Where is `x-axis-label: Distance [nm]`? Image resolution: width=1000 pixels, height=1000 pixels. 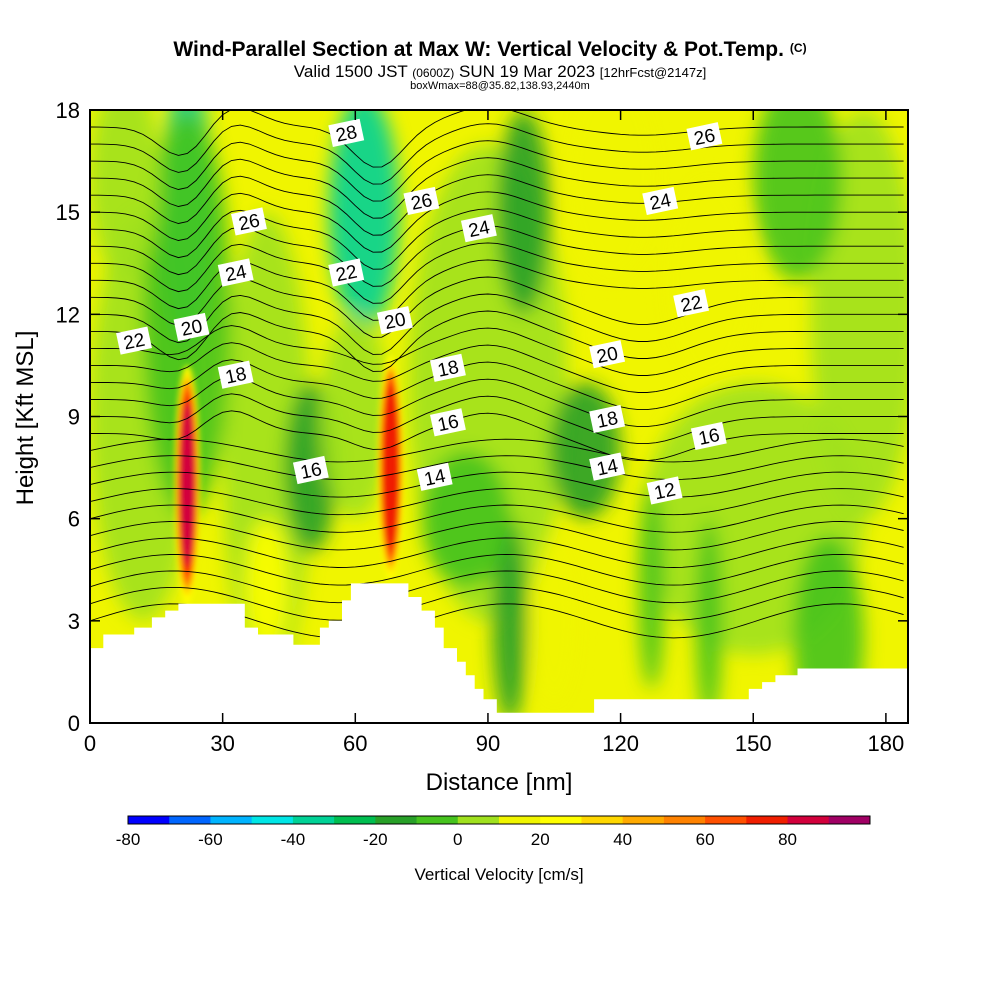
x-axis-label: Distance [nm] is located at coordinates (499, 782).